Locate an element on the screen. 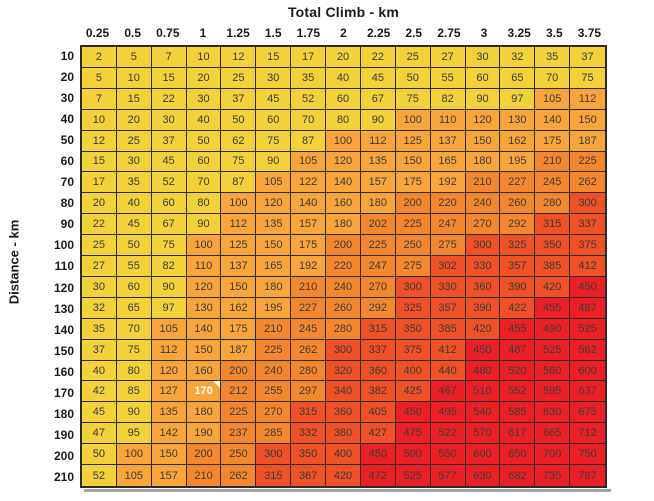  heatmap-cell: 427 is located at coordinates (378, 434).